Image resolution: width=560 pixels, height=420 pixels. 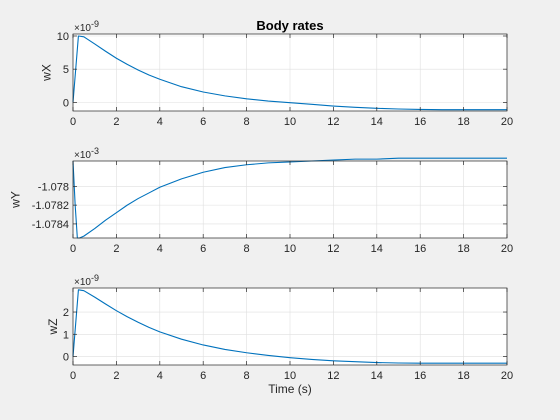 What do you see at coordinates (247, 122) in the screenshot?
I see `axes-1-xtick-label-4: 8` at bounding box center [247, 122].